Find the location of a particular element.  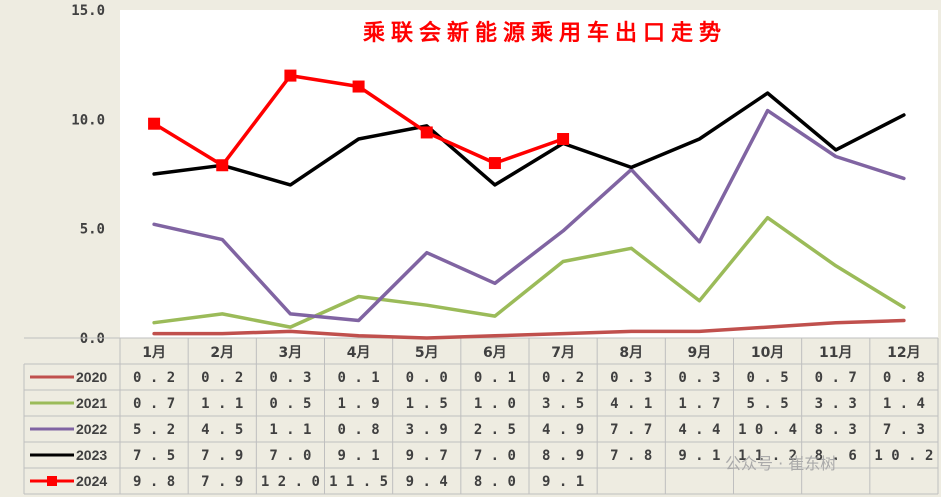

data-label: 1 1 . 2 is located at coordinates (767, 456).